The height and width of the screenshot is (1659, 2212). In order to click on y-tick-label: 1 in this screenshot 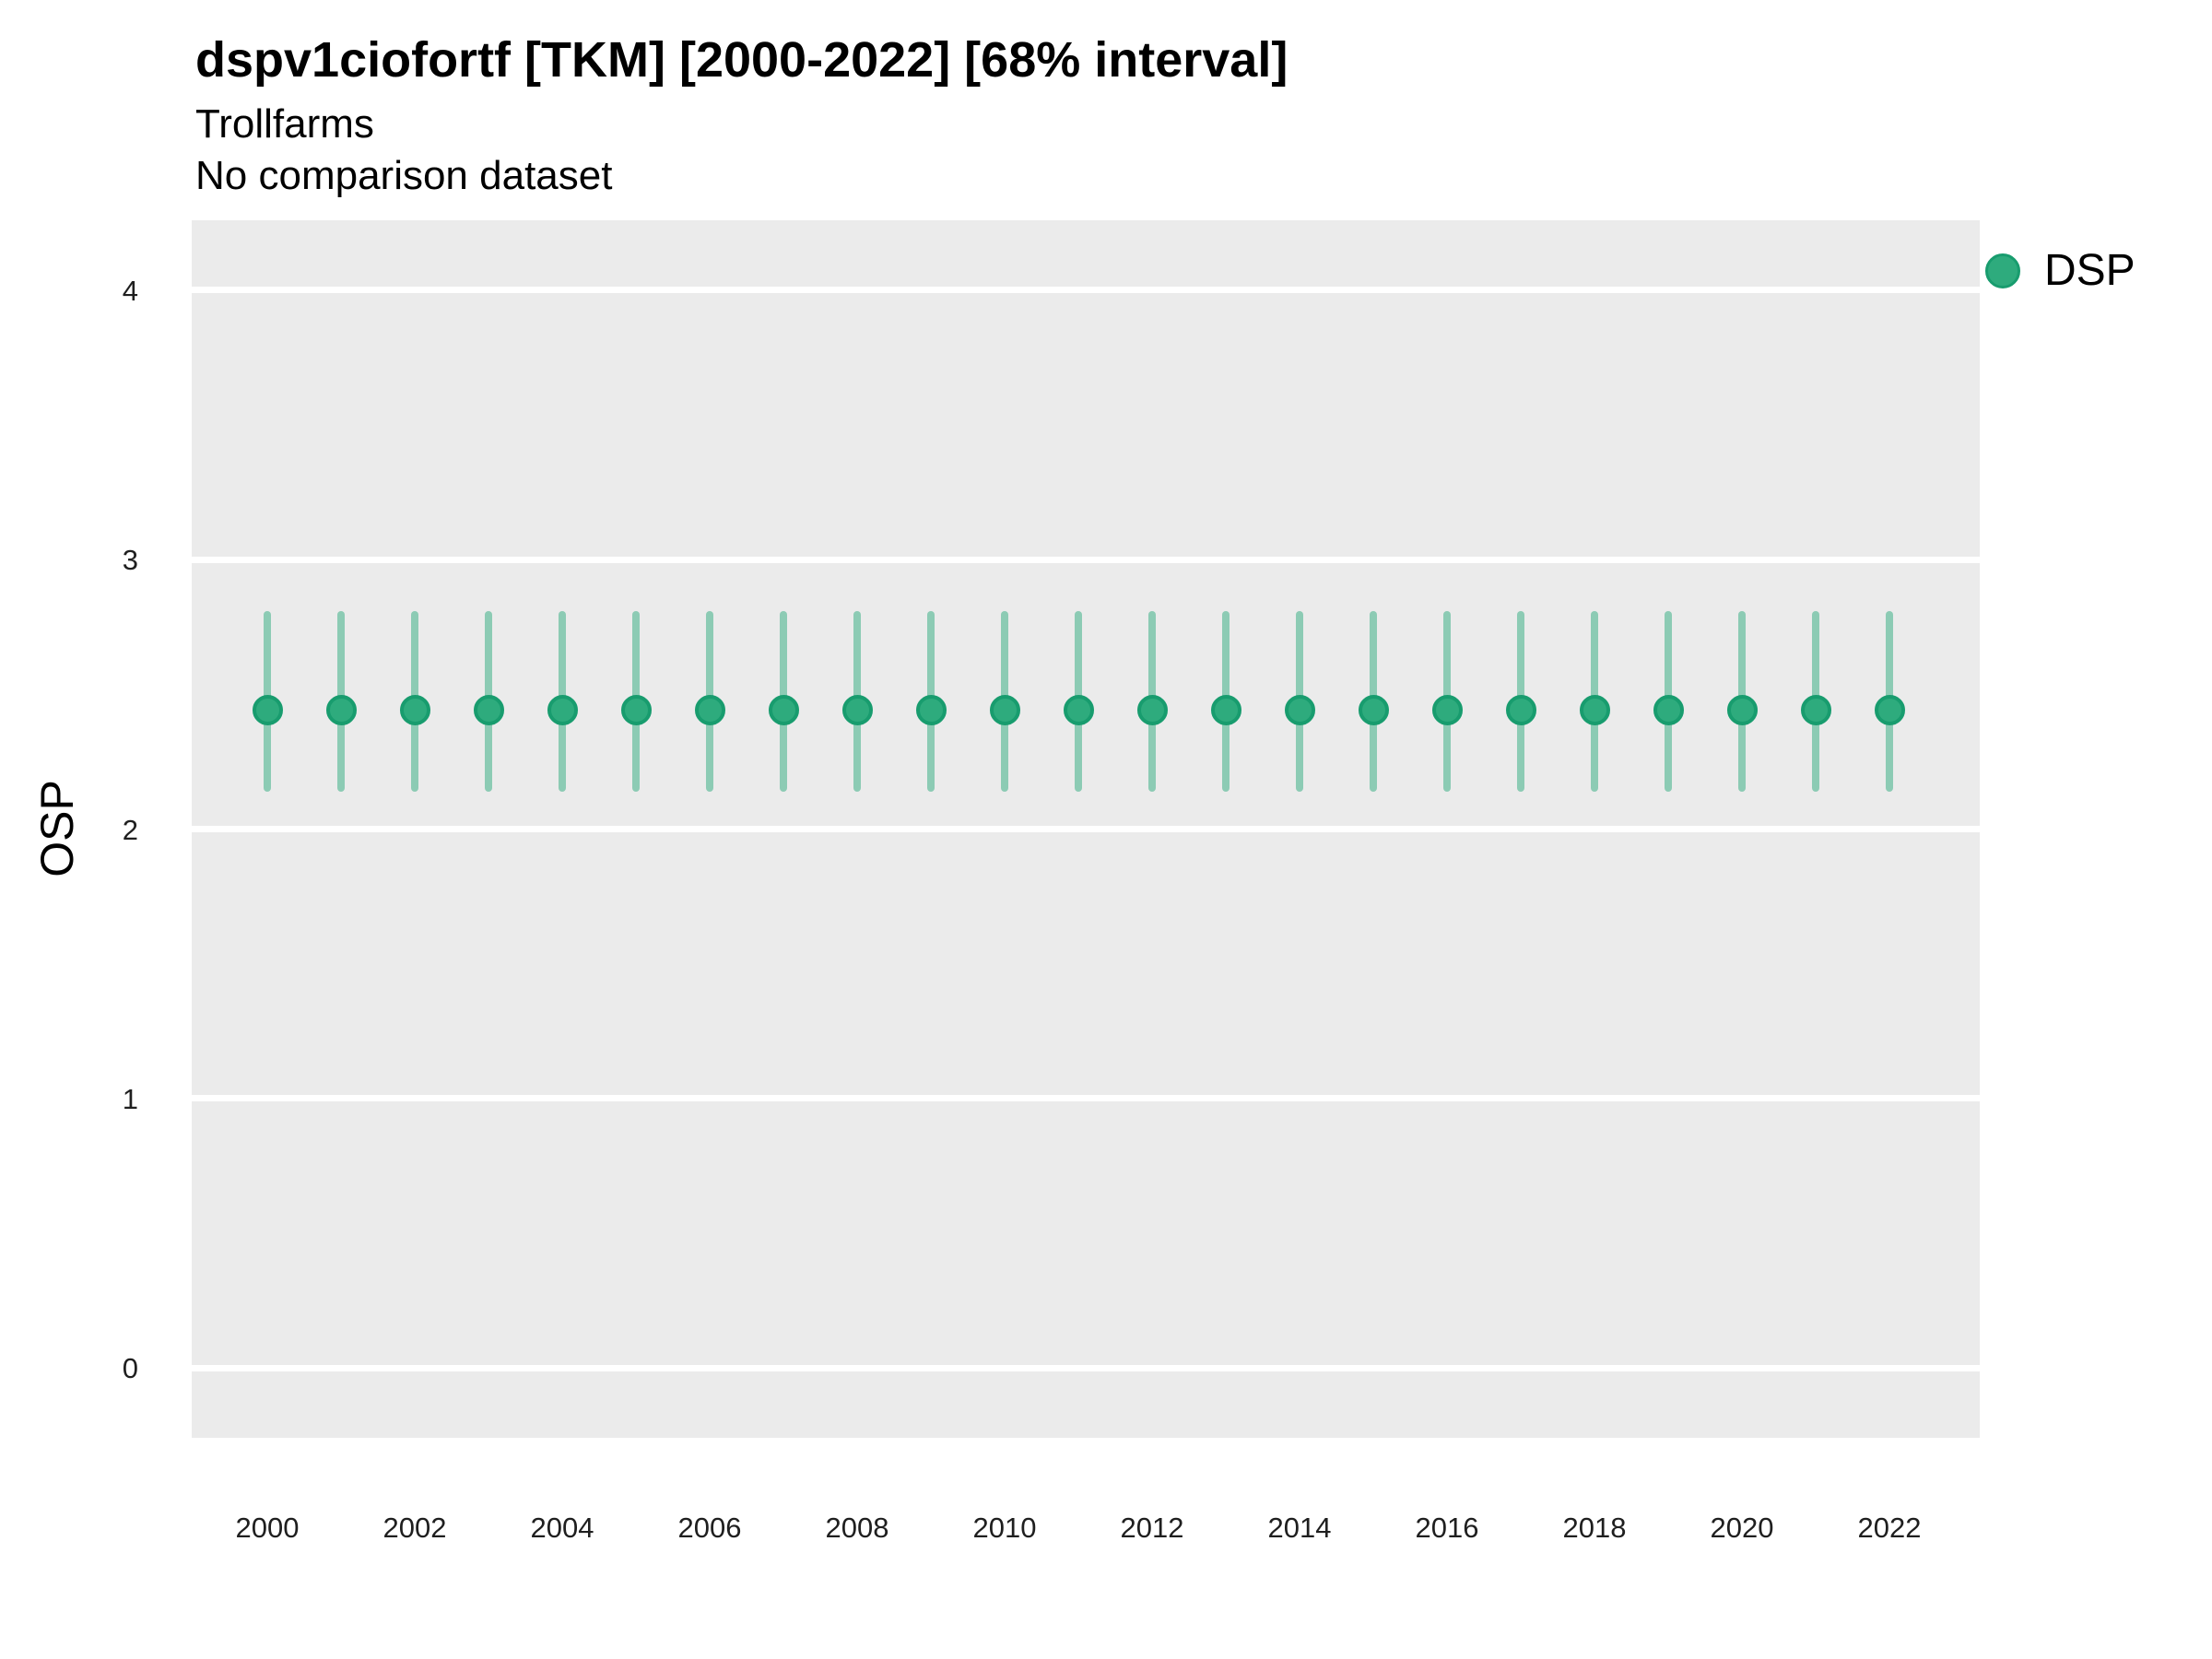, I will do `click(130, 1098)`.